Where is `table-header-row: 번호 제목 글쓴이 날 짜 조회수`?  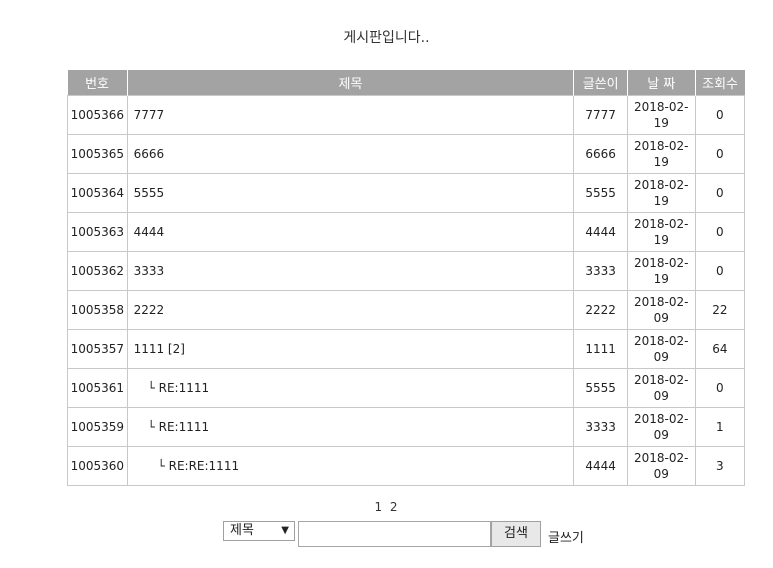
table-header-row: 번호 제목 글쓴이 날 짜 조회수 is located at coordinates (406, 83).